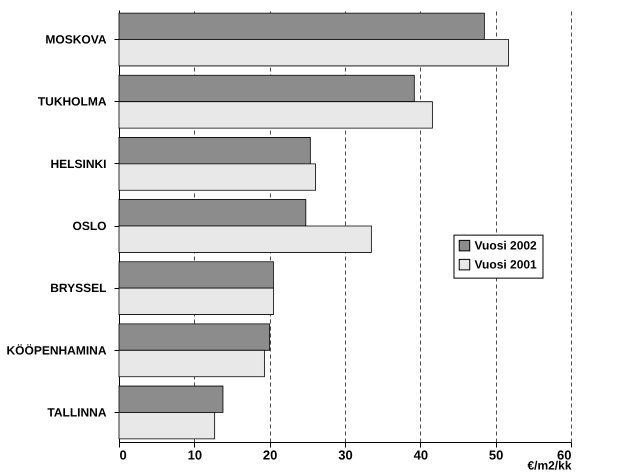  What do you see at coordinates (270, 455) in the screenshot?
I see `x-tick-label: 20` at bounding box center [270, 455].